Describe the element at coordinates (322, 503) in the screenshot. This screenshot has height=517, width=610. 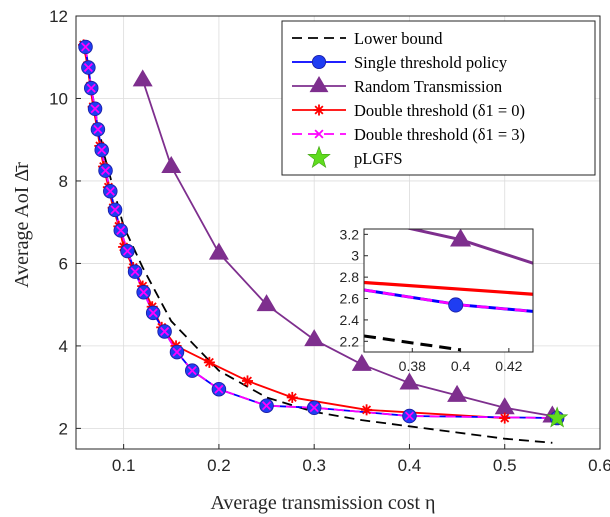
I see `x-axis-label: Average transmission cost η` at that location.